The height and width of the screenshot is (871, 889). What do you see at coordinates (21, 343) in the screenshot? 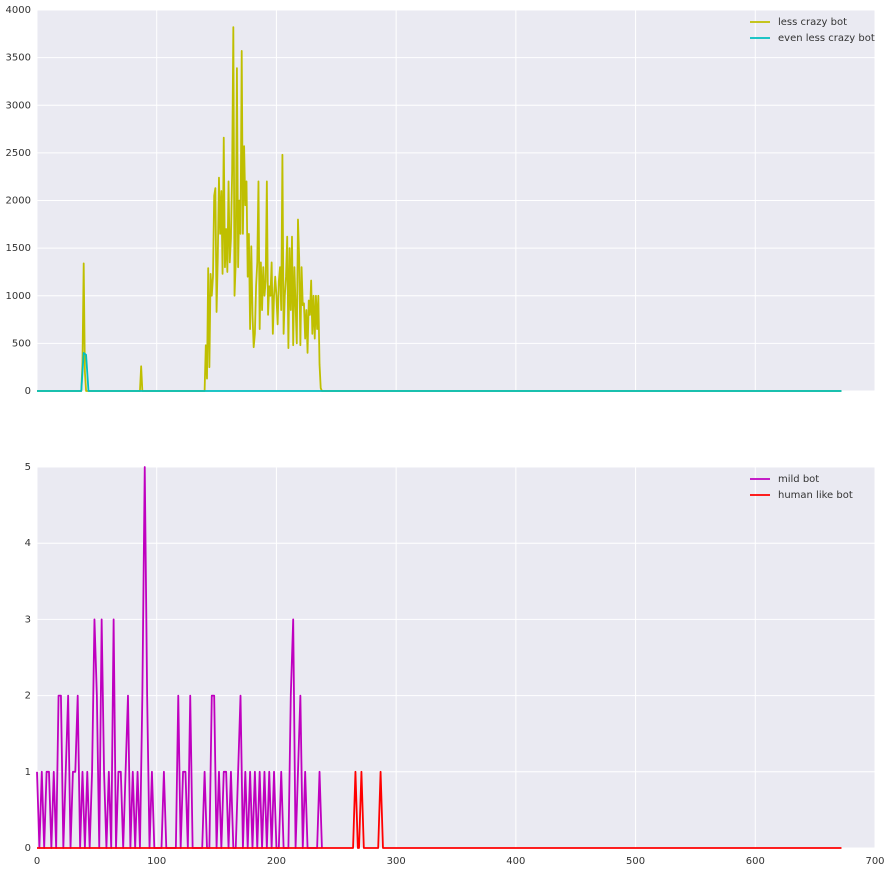
I see `y-tick-label: 500` at bounding box center [21, 343].